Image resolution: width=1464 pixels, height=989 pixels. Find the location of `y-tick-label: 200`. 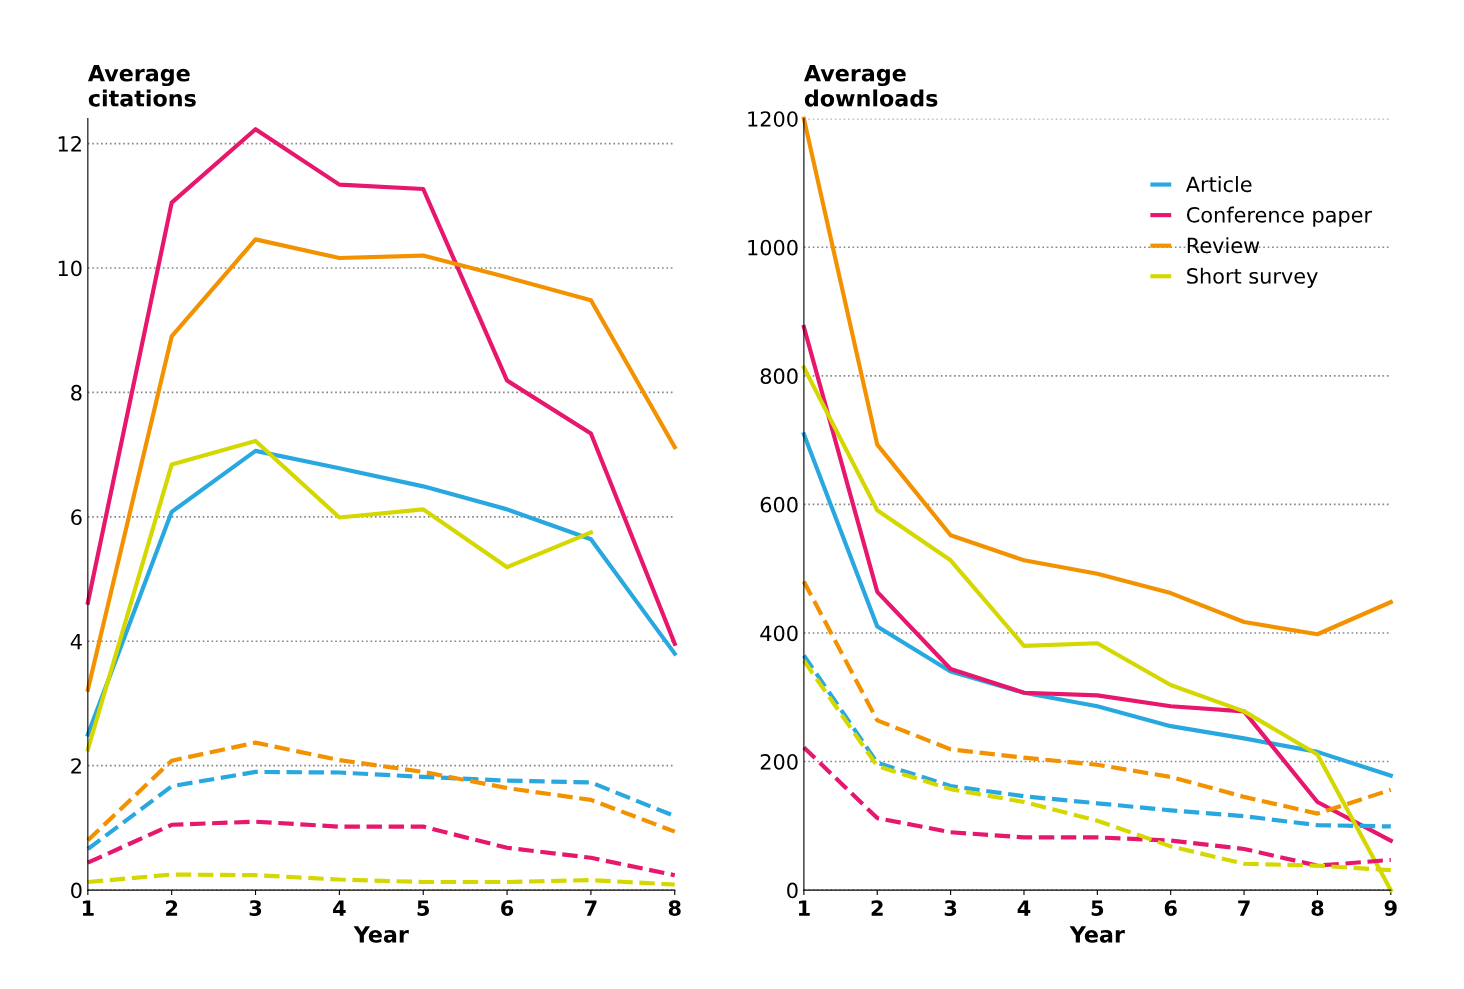

y-tick-label: 200 is located at coordinates (779, 761).